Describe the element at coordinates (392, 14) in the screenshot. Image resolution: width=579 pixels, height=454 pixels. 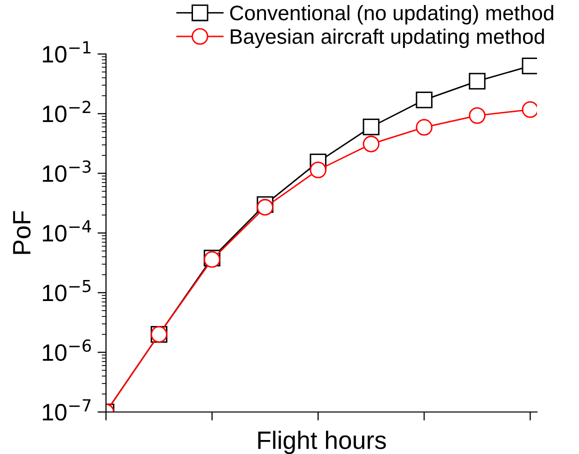
I see `legend-label: Conventional (no updating) method` at that location.